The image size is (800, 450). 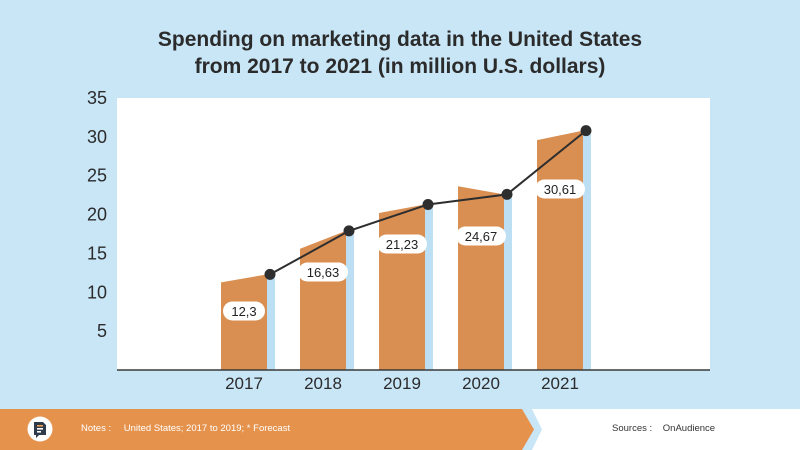 I want to click on value-label: 21,23, so click(x=402, y=244).